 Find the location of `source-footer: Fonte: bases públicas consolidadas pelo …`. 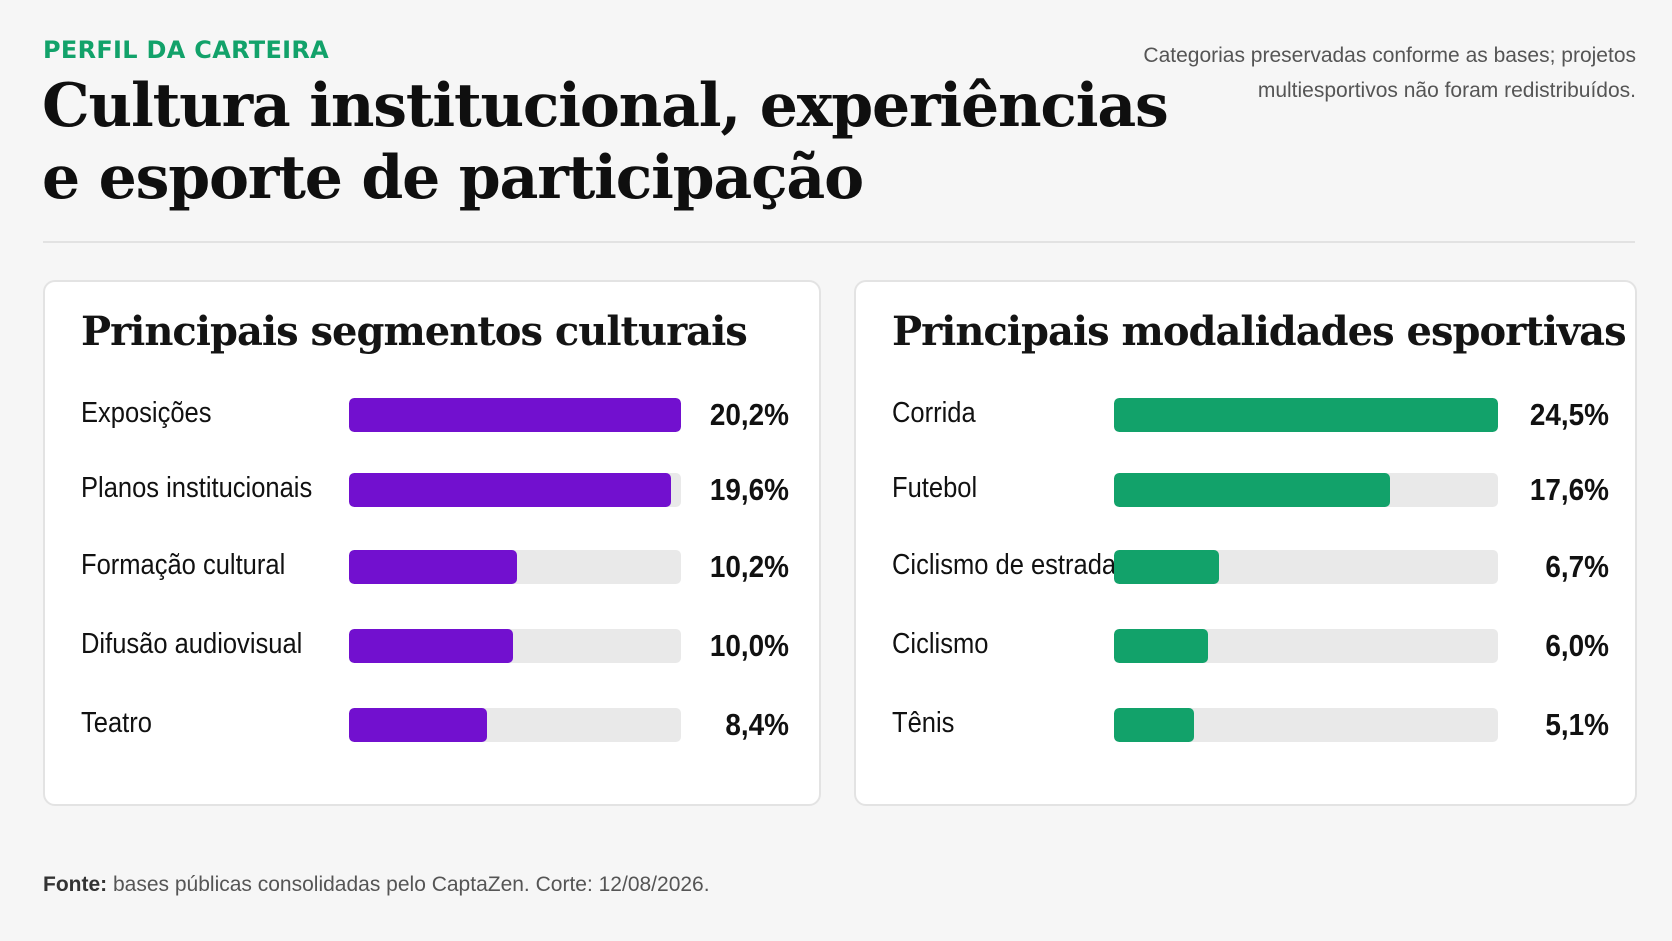

source-footer: Fonte: bases públicas consolidadas pelo … is located at coordinates (376, 885).